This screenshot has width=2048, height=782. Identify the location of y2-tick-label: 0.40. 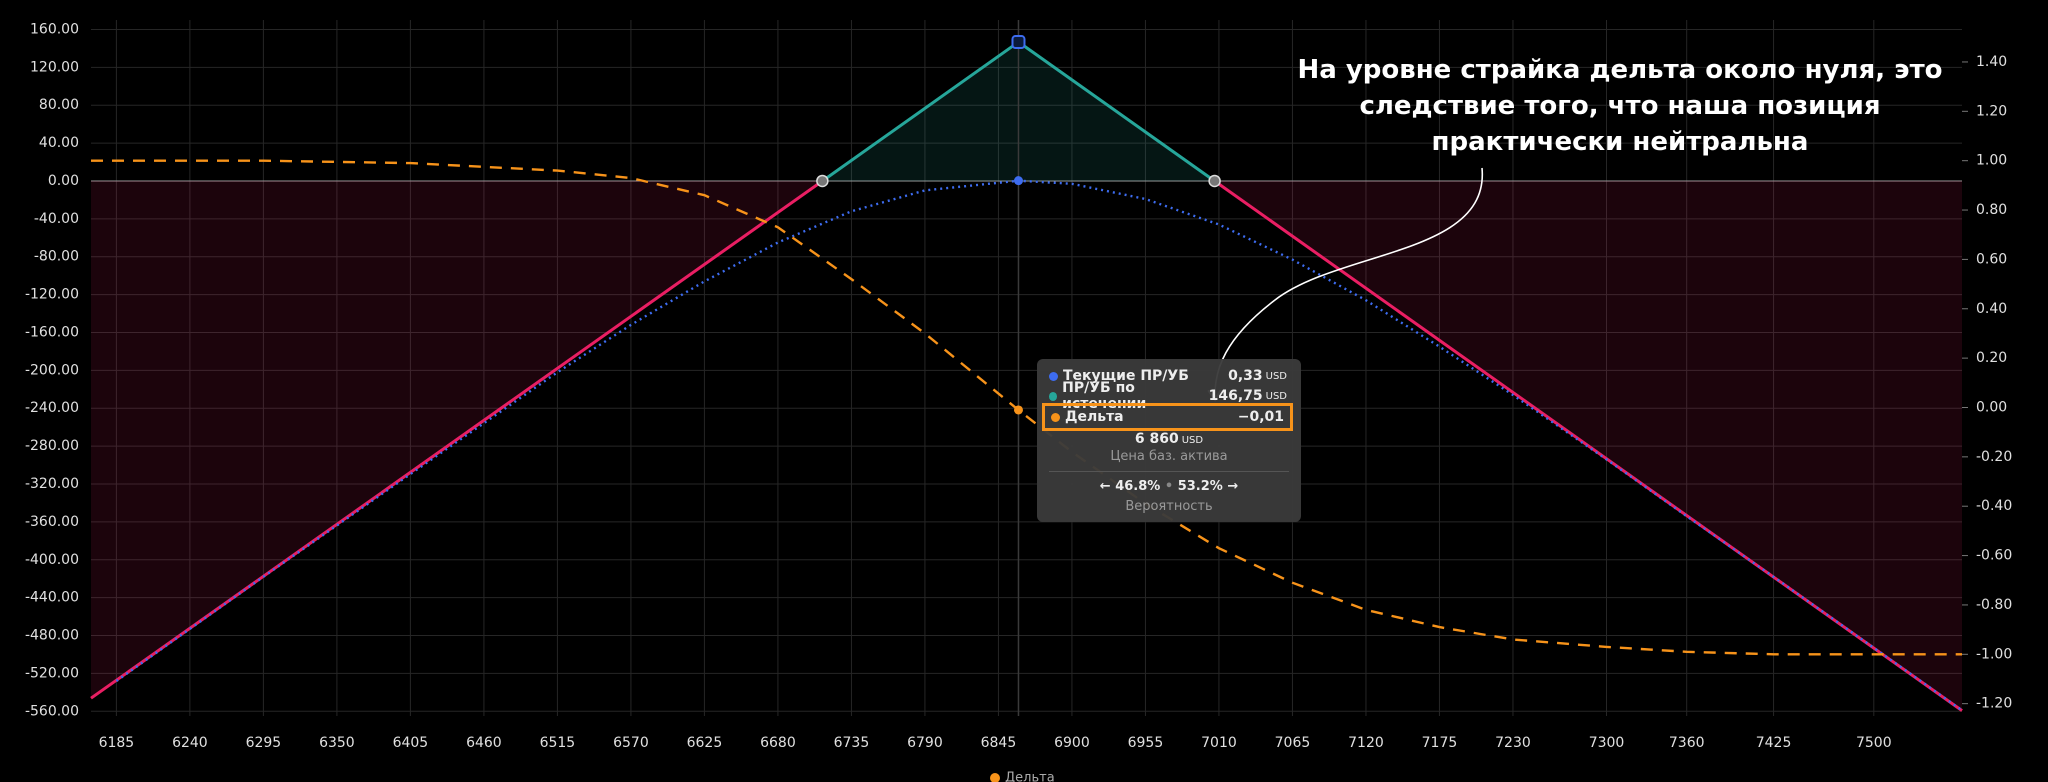
(1991, 309).